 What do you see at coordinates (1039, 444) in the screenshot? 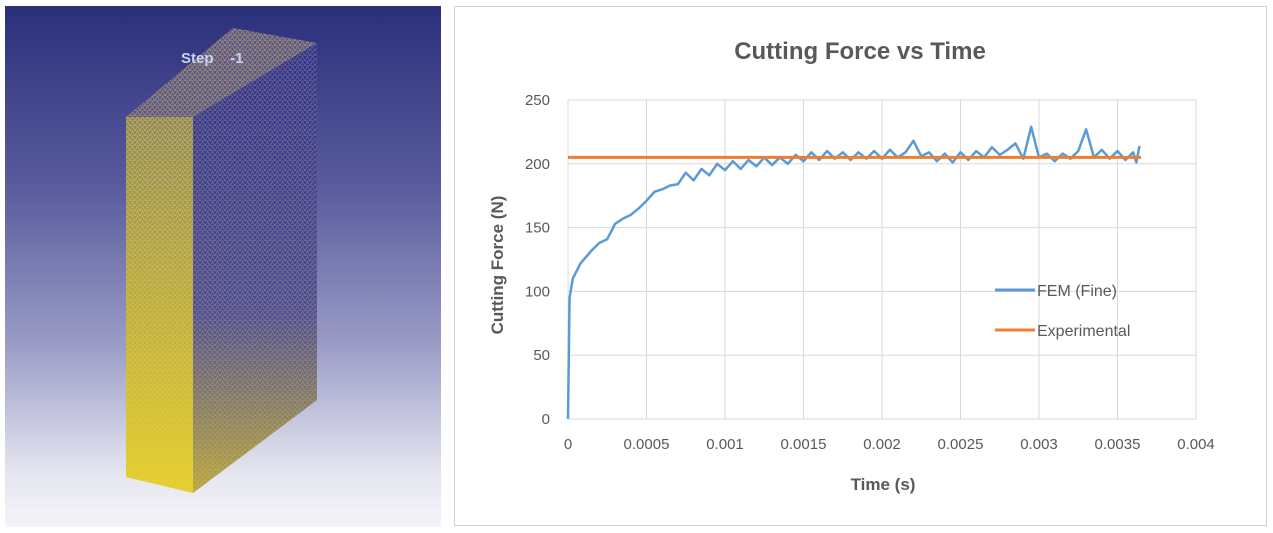
I see `x-tick-label: 0.003` at bounding box center [1039, 444].